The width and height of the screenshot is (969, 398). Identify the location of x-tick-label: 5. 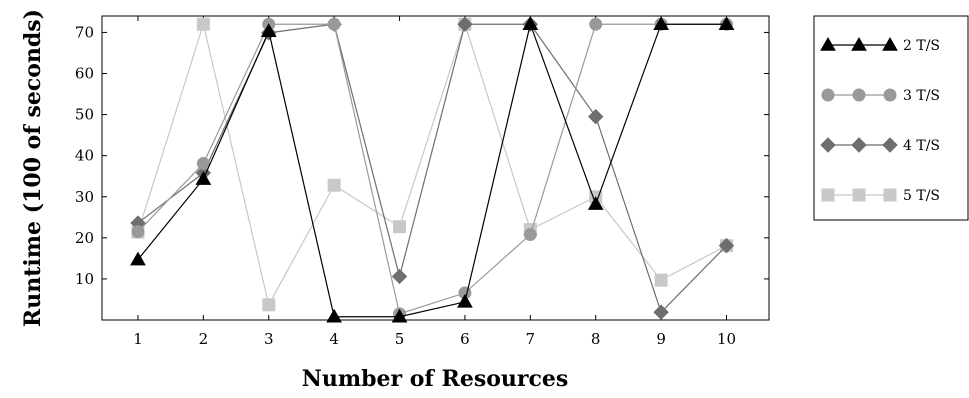
(400, 339).